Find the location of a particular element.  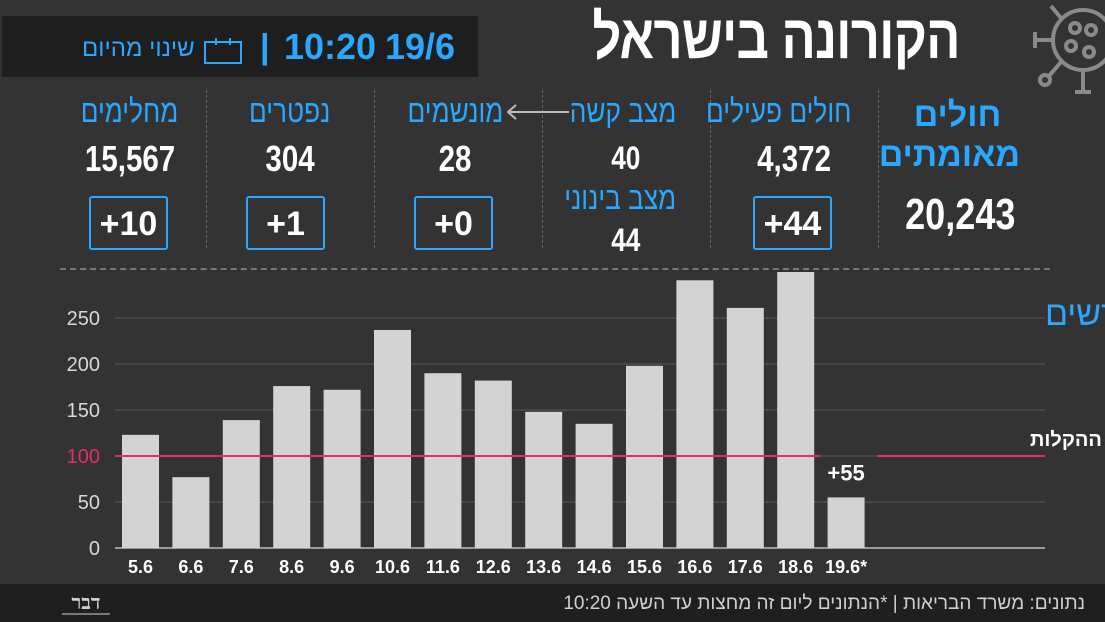

ventilated-delta-box: +0 is located at coordinates (453, 223).